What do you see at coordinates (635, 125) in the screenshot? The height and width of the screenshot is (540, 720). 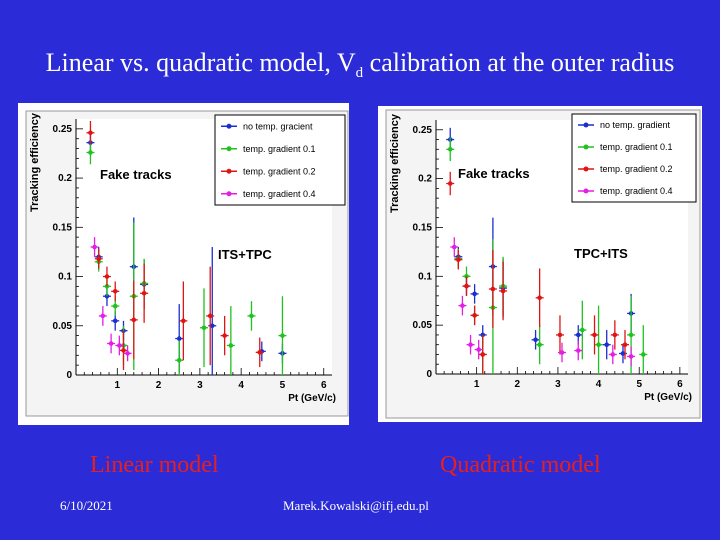 I see `legend-label: no temp. gradient` at bounding box center [635, 125].